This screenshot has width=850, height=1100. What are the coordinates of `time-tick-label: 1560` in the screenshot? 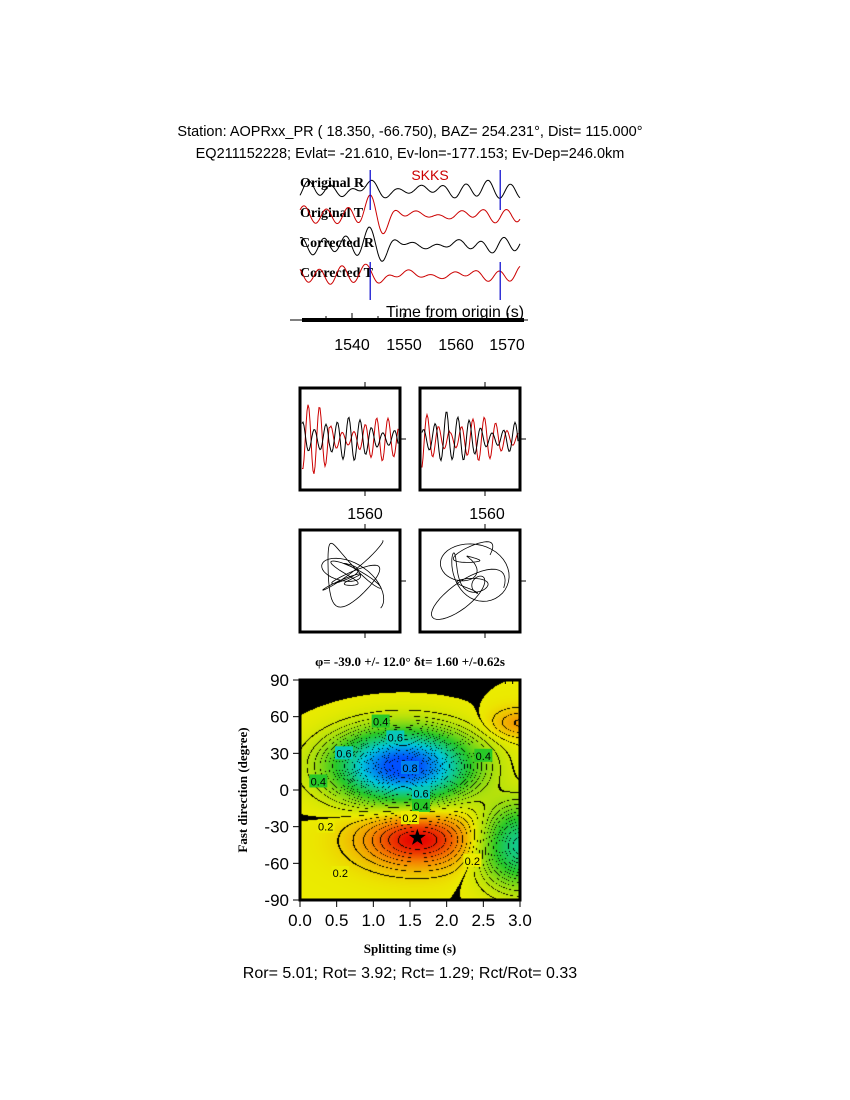 It's located at (456, 345).